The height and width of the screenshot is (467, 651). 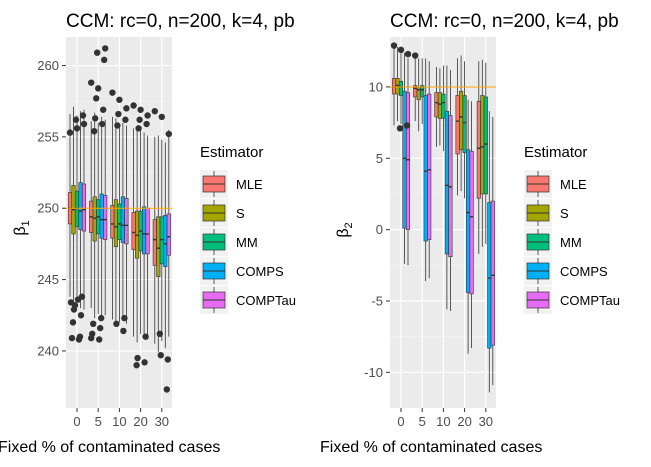 I want to click on chart-title-right: CCM: rc=0, n=200, k=4, pb, so click(x=504, y=21).